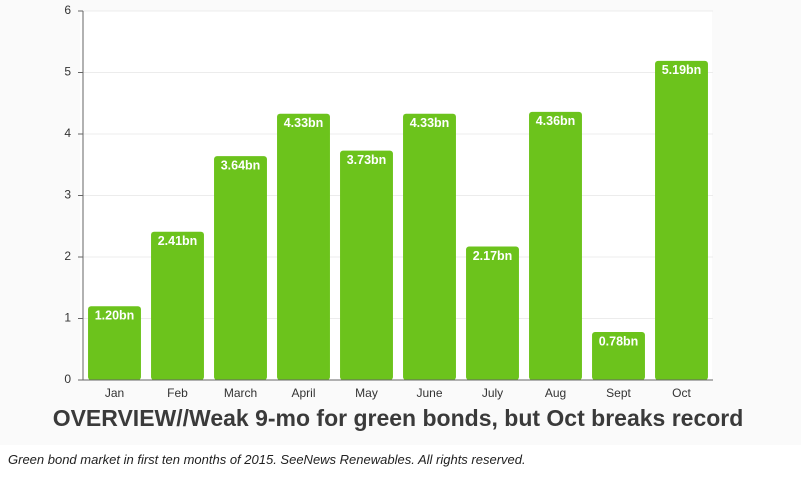  I want to click on x-tick-label: June, so click(429, 393).